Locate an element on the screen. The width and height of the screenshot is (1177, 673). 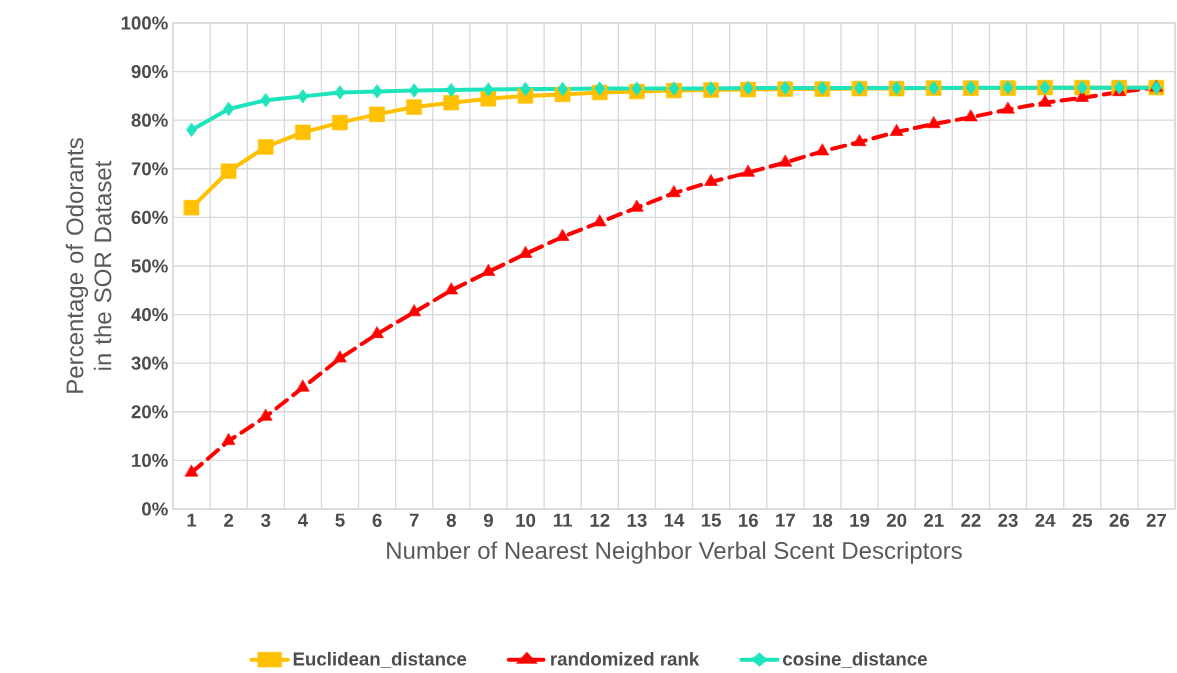
x-tick-label: 3 is located at coordinates (266, 520).